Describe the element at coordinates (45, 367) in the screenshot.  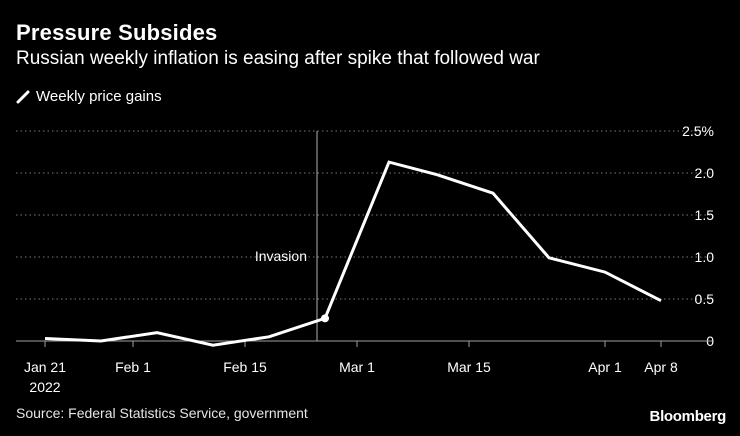
I see `x-tick-label: Jan 21` at that location.